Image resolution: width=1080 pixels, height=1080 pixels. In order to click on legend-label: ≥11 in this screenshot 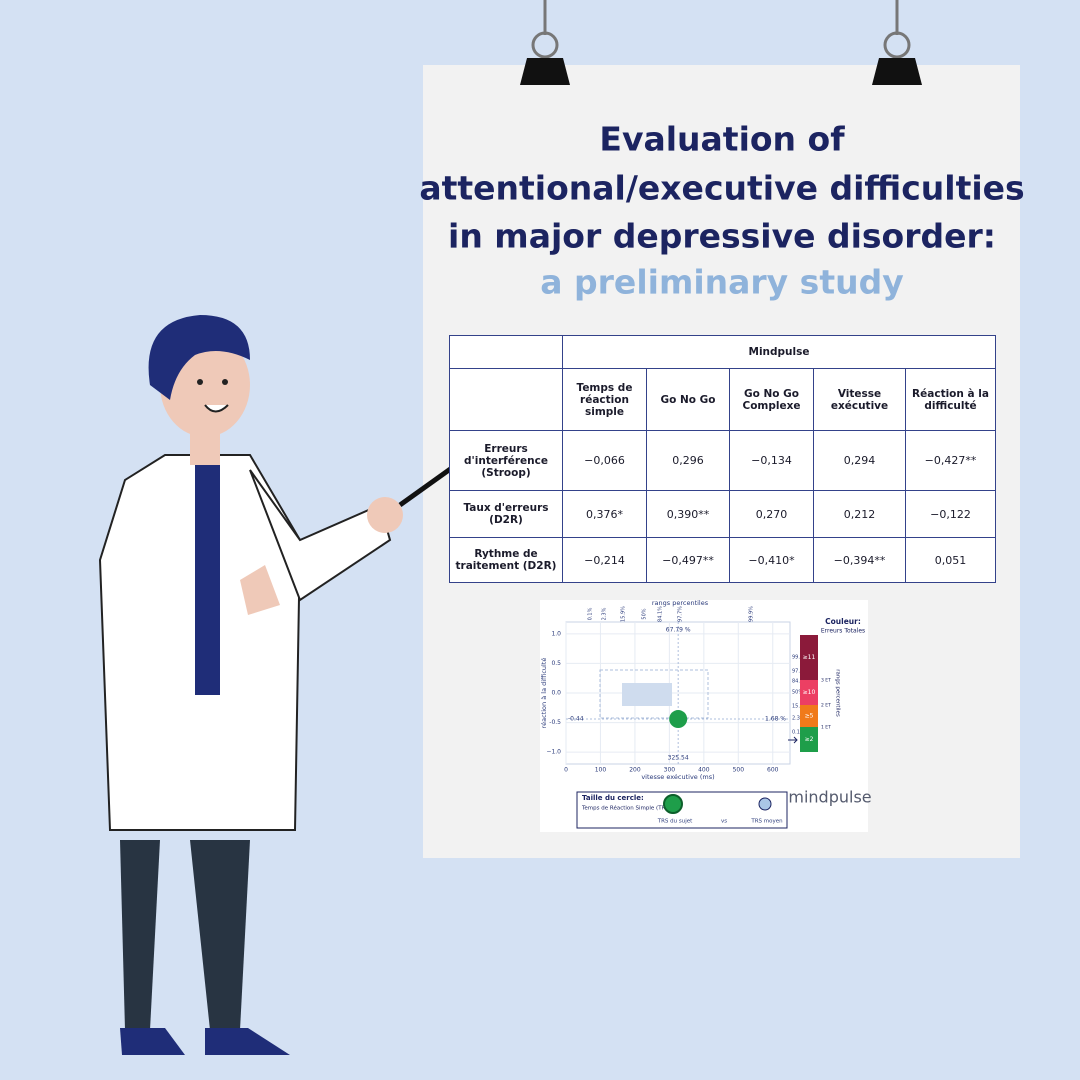, I will do `click(809, 657)`.